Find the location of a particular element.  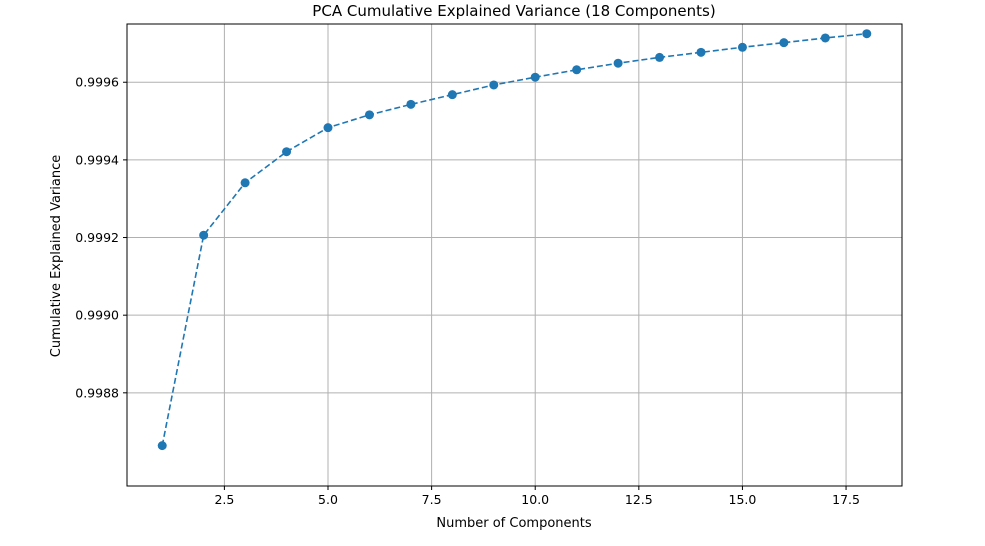

y-axis-label: Cumulative Explained Variance is located at coordinates (56, 256).